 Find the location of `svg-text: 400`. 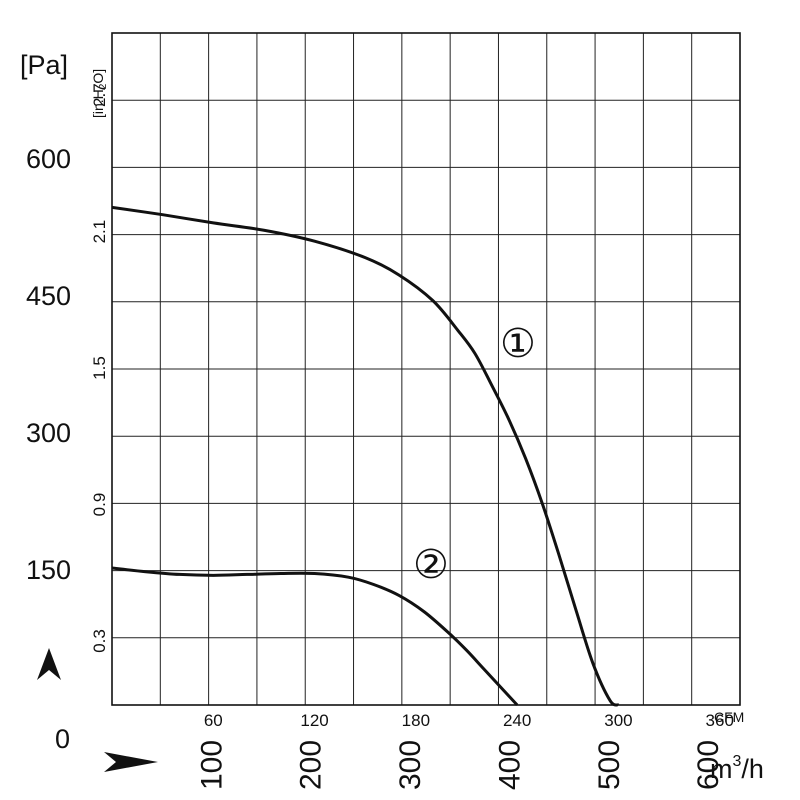

svg-text: 400 is located at coordinates (509, 765).